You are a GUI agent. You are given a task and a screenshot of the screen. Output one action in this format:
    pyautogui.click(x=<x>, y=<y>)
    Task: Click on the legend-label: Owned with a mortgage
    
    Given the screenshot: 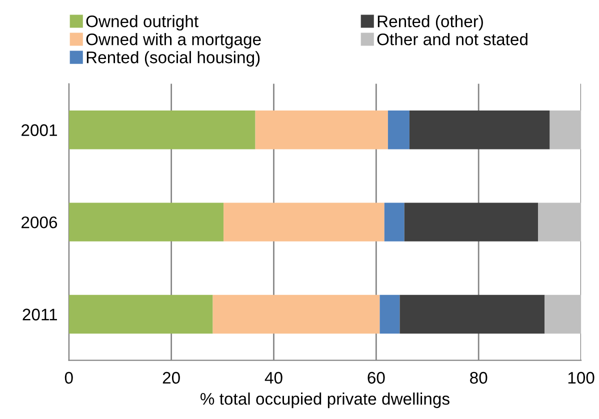 What is the action you would take?
    pyautogui.click(x=173, y=41)
    